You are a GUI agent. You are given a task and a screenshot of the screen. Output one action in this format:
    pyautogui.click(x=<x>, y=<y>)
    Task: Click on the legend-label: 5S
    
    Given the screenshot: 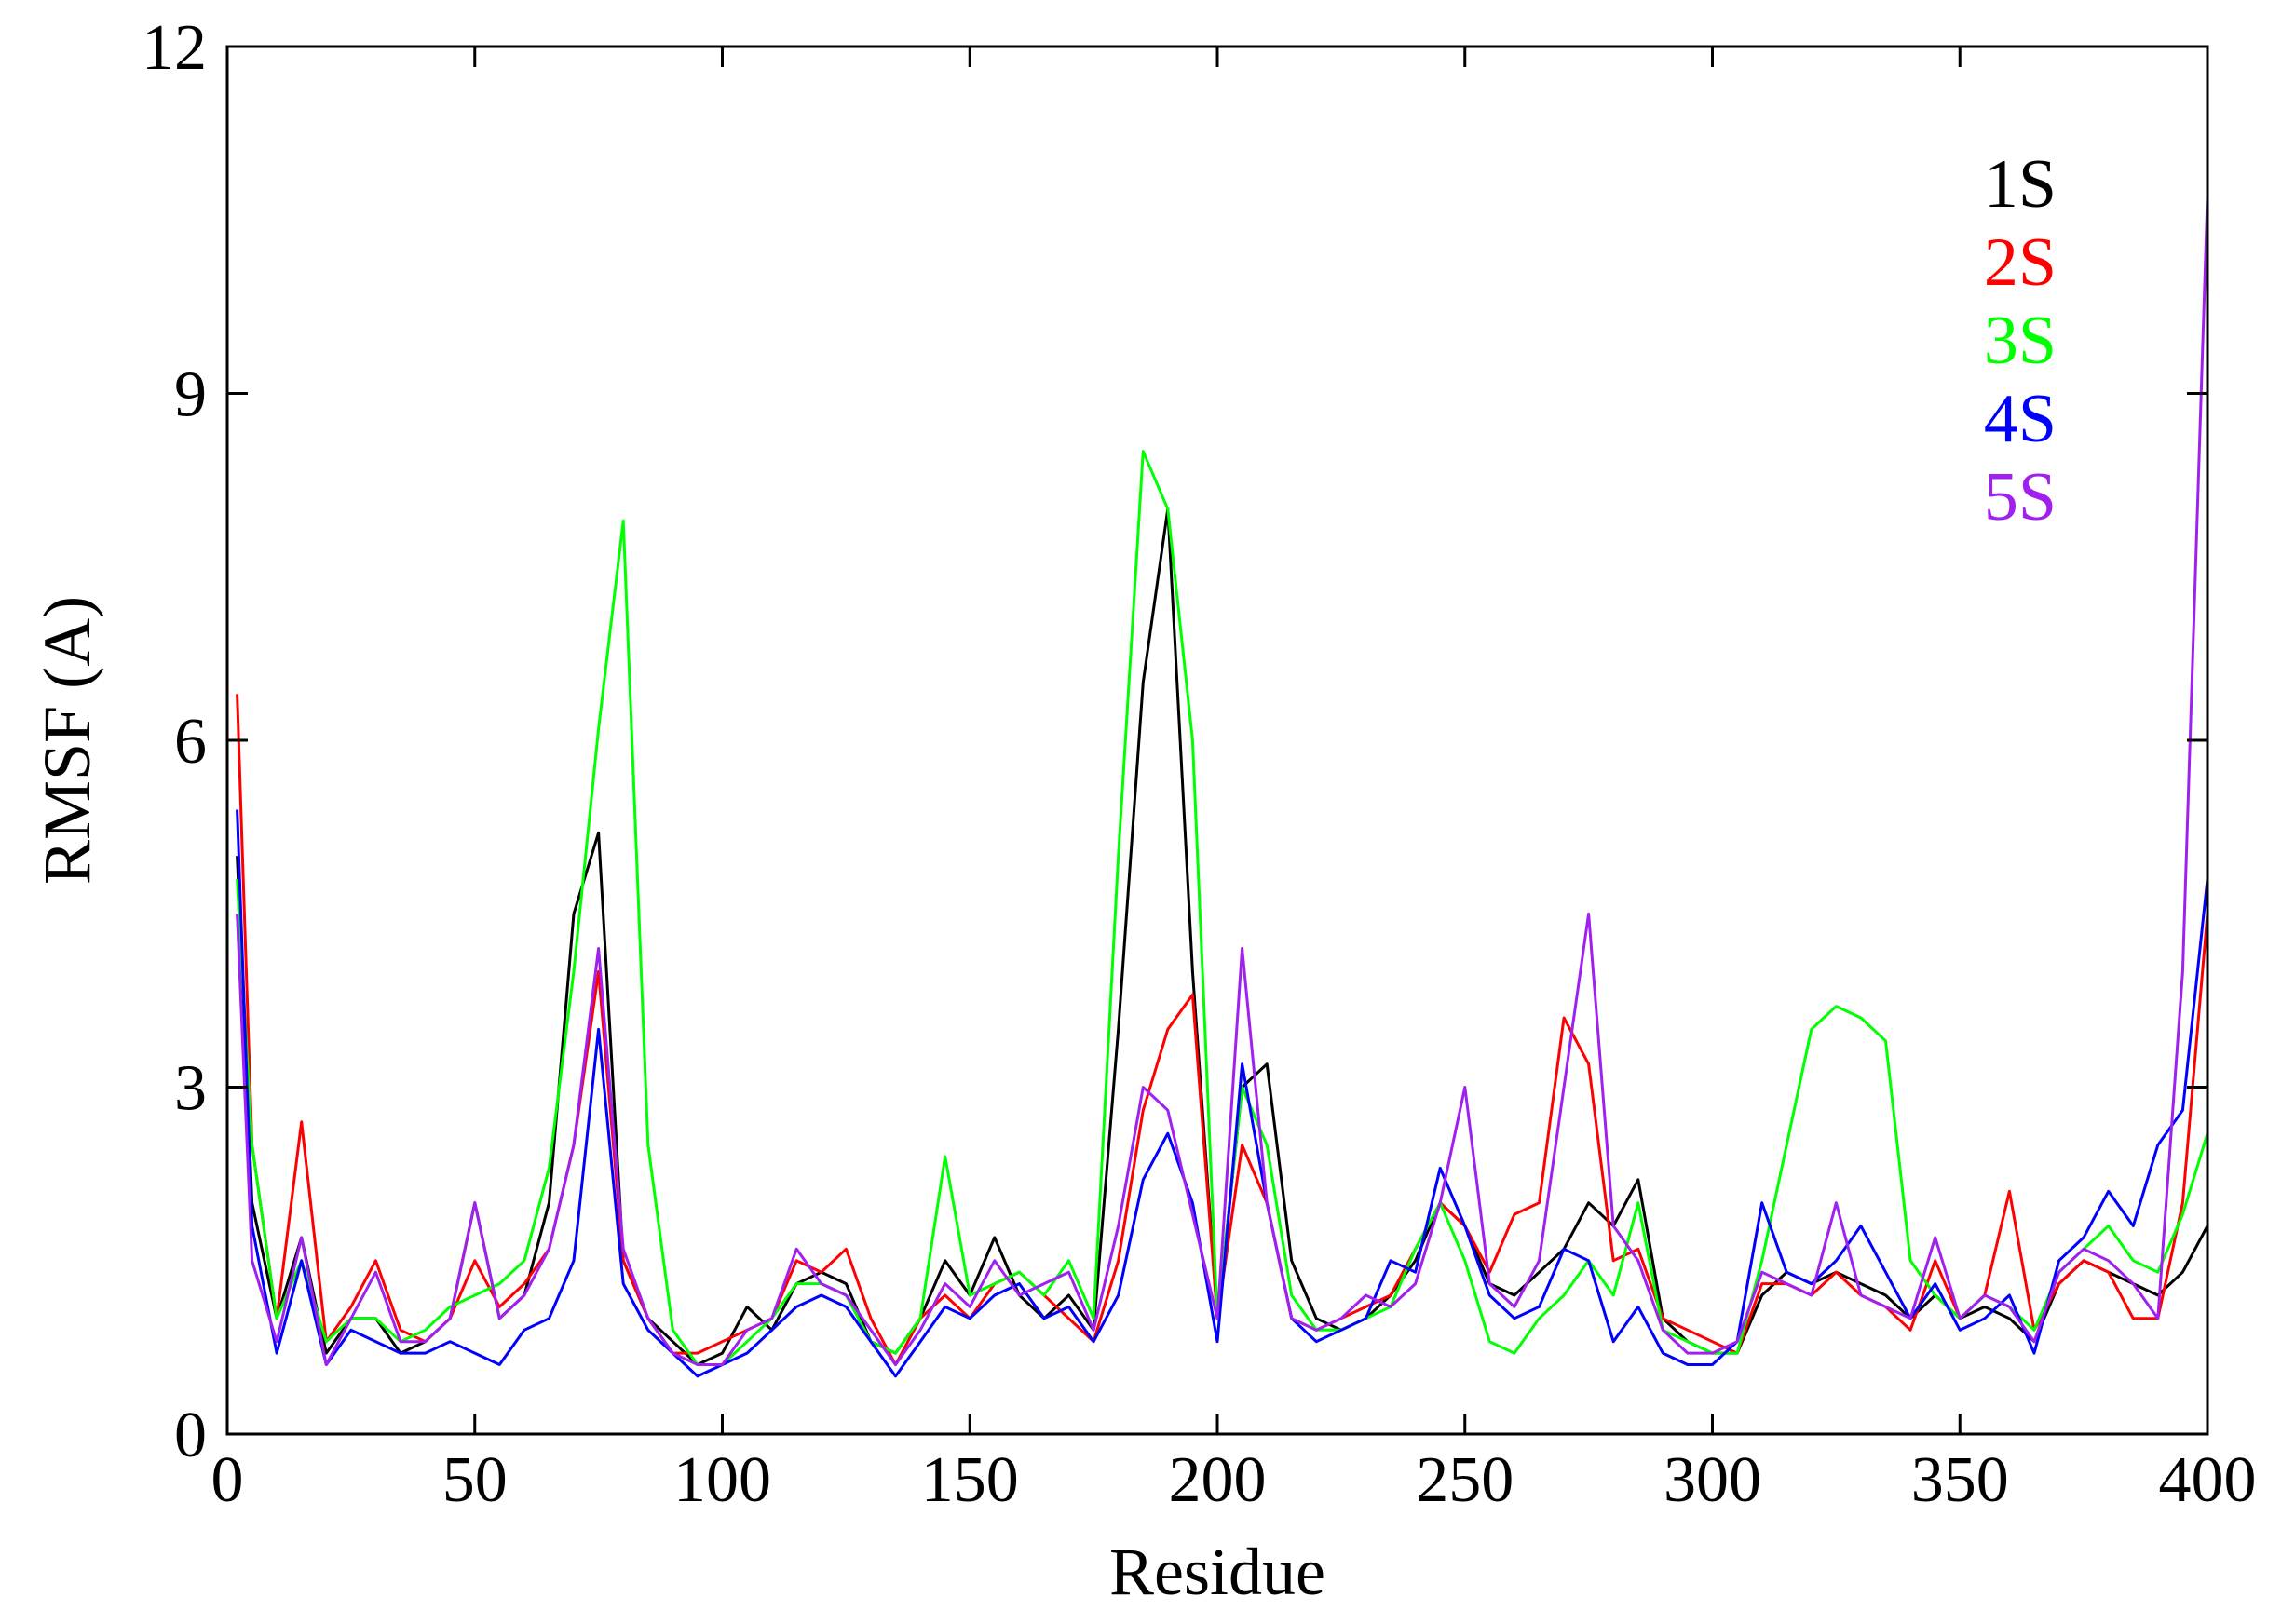 What is the action you would take?
    pyautogui.click(x=2021, y=497)
    